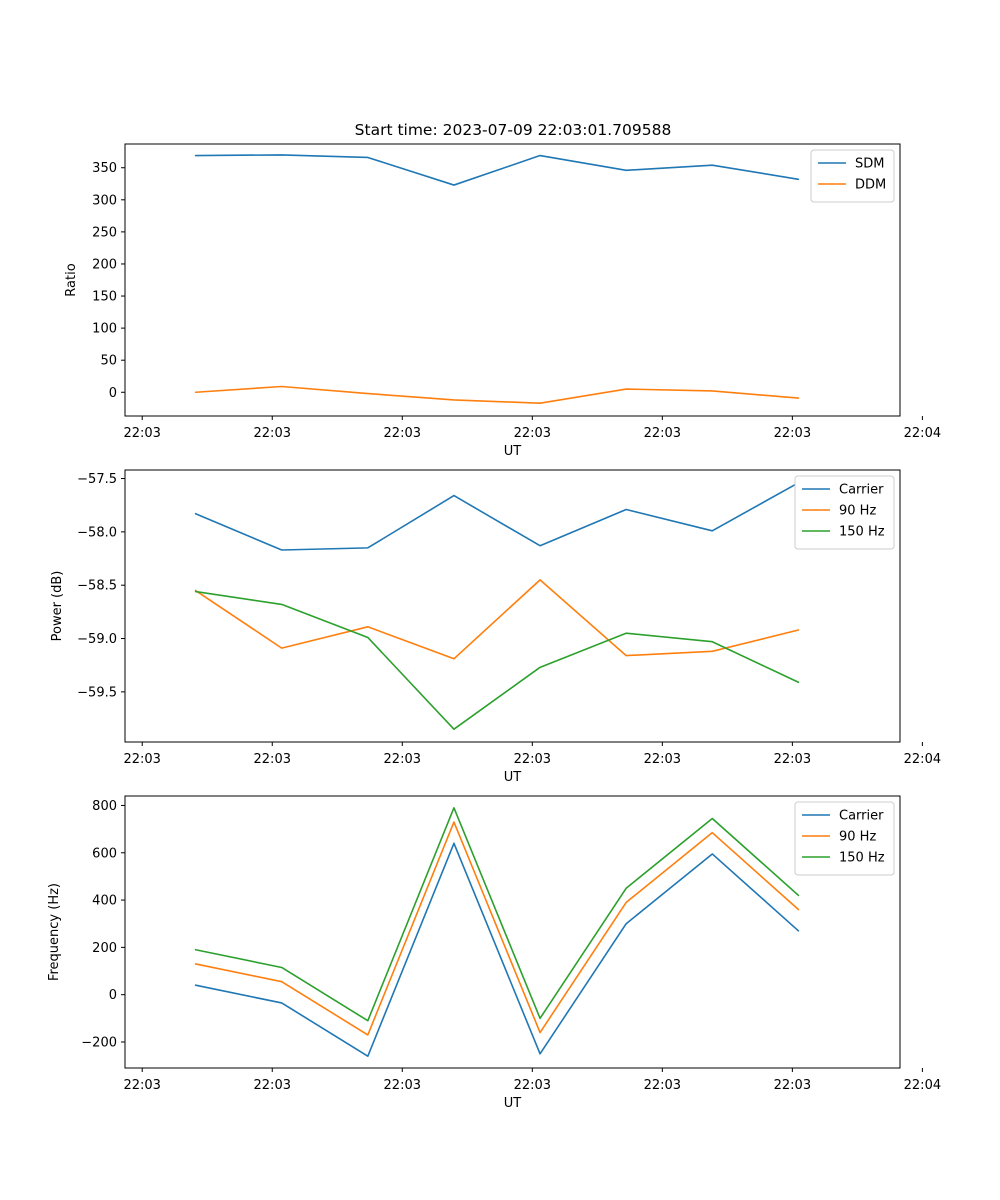 This screenshot has width=1000, height=1200. I want to click on power-y-axis-label: Power (dB), so click(57, 606).